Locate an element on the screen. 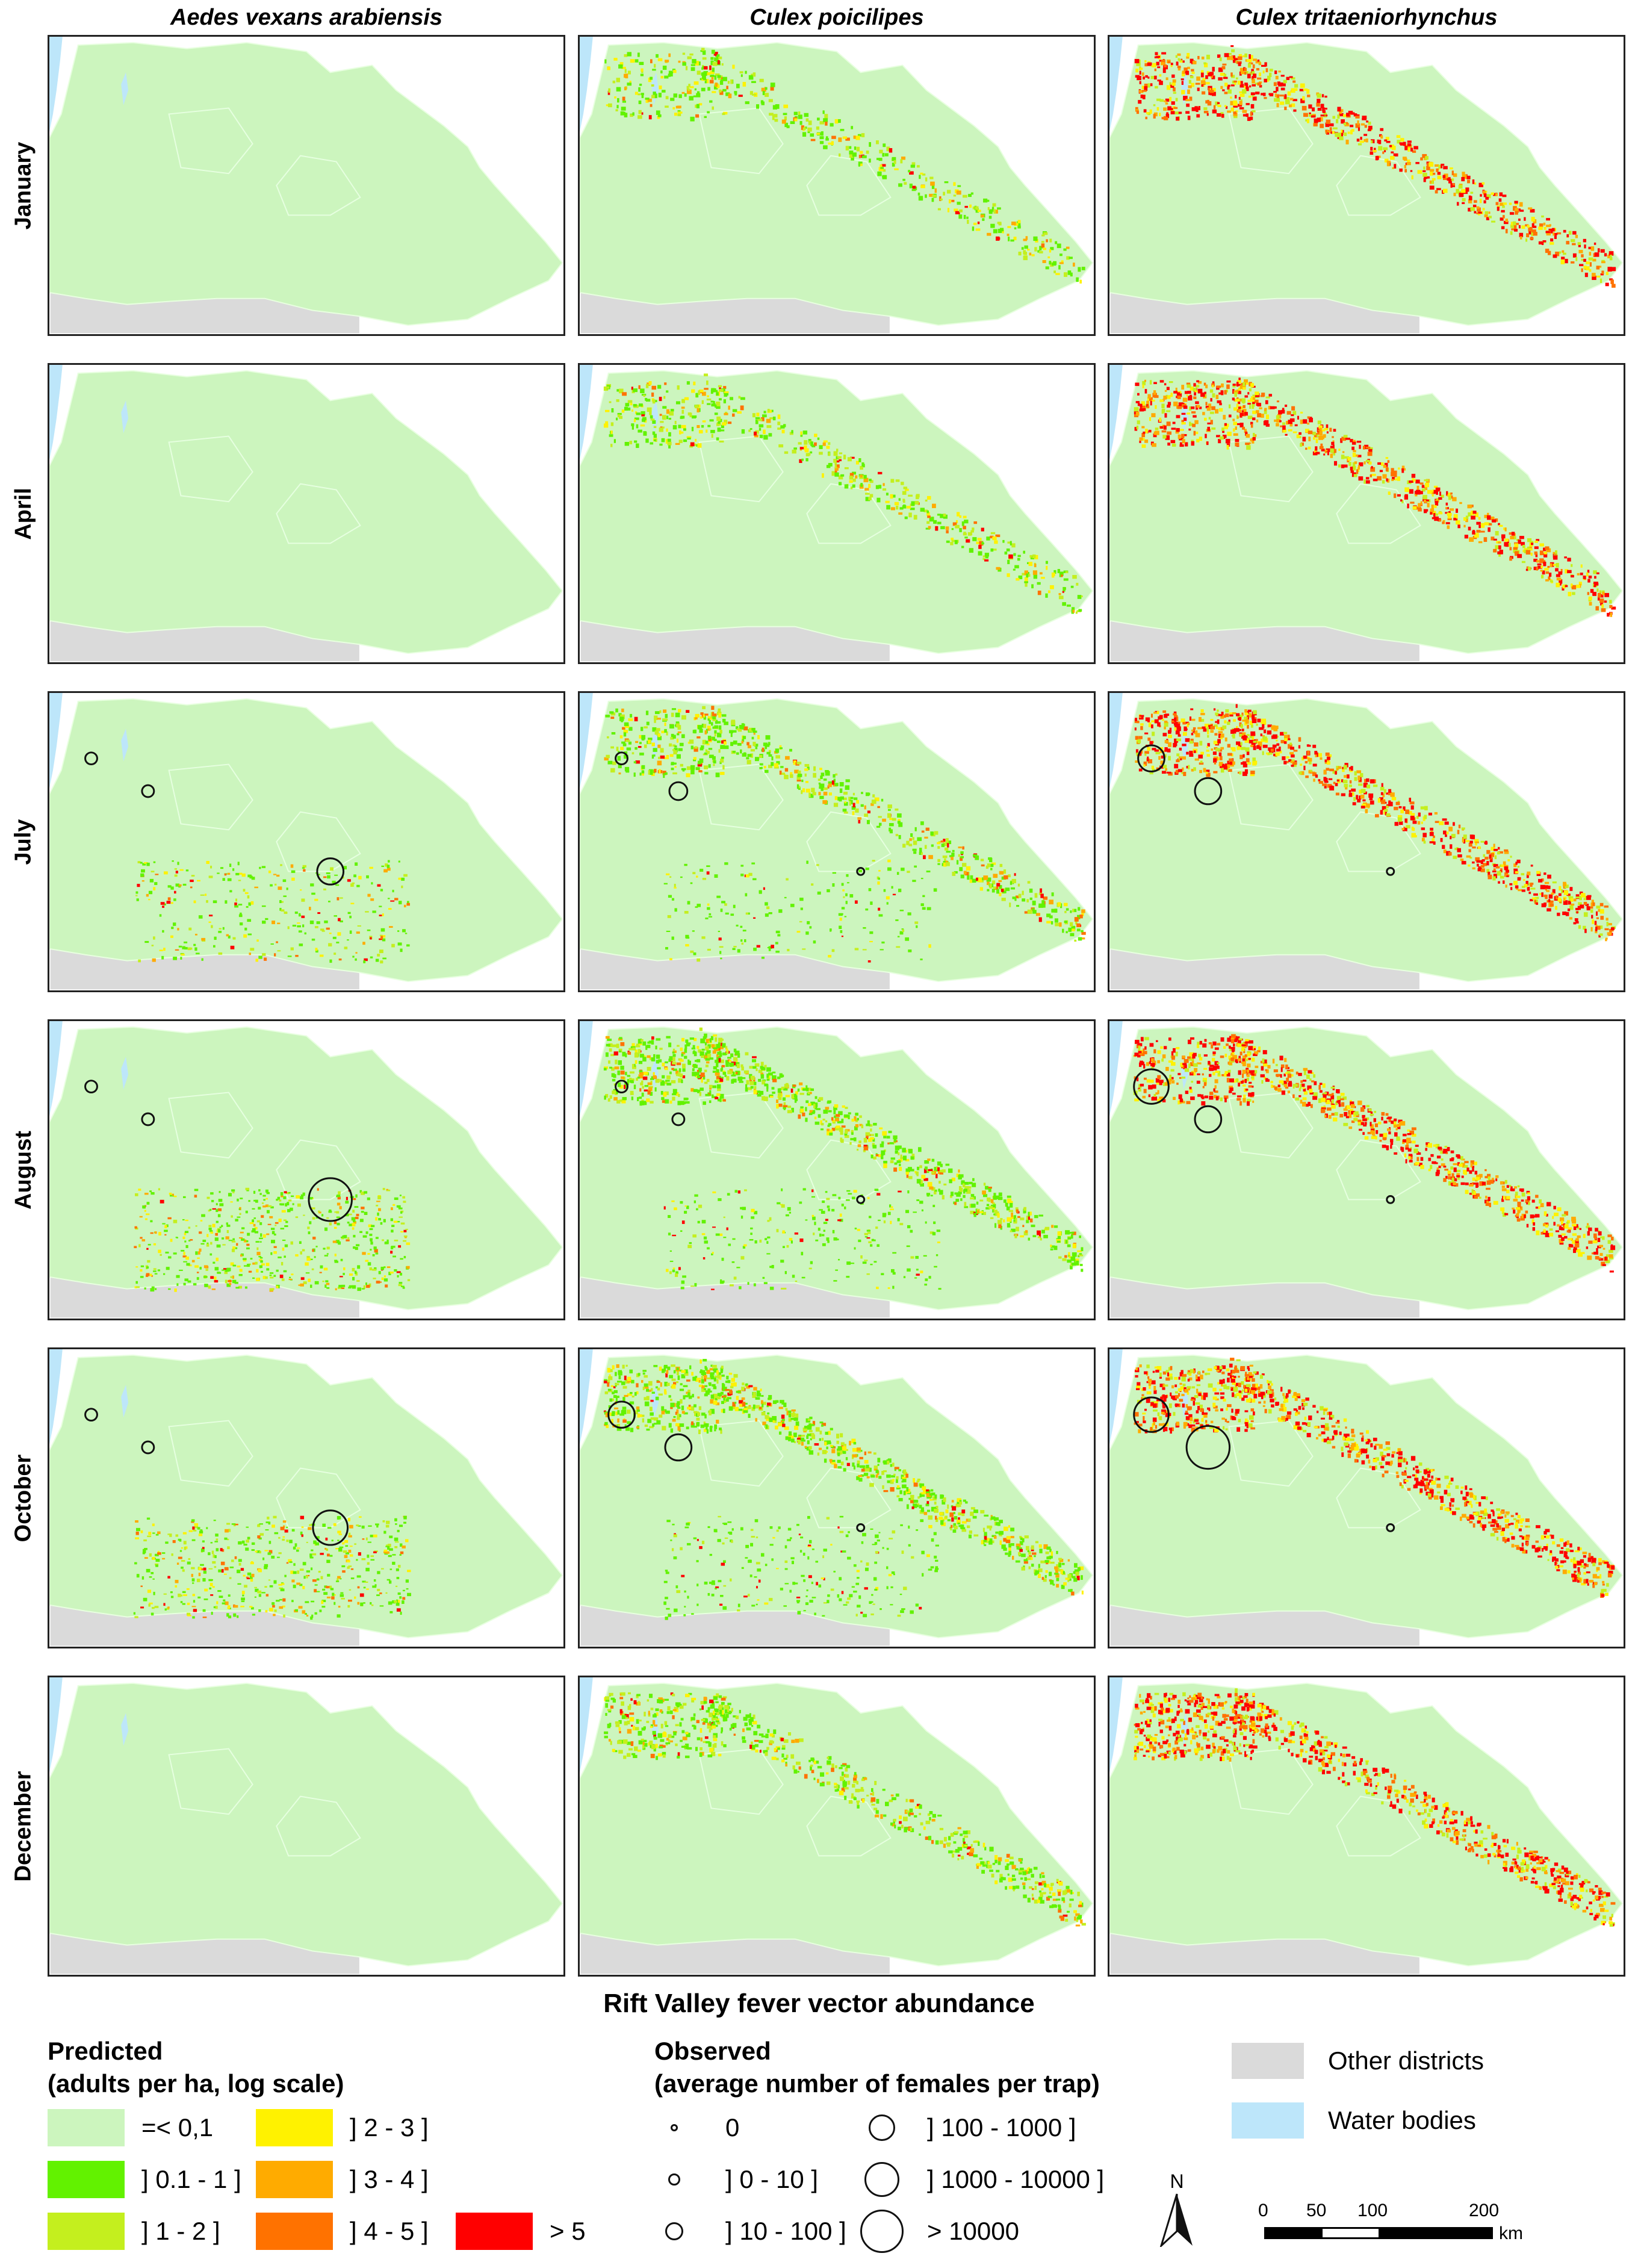 The width and height of the screenshot is (1638, 2268). observed-class-0: 0 is located at coordinates (690, 2127).